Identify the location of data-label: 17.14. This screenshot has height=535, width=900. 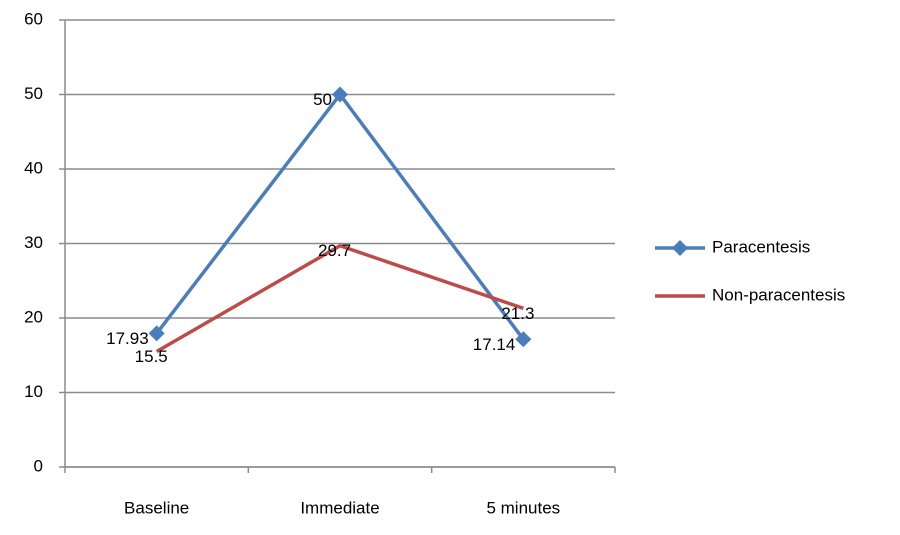
(494, 344).